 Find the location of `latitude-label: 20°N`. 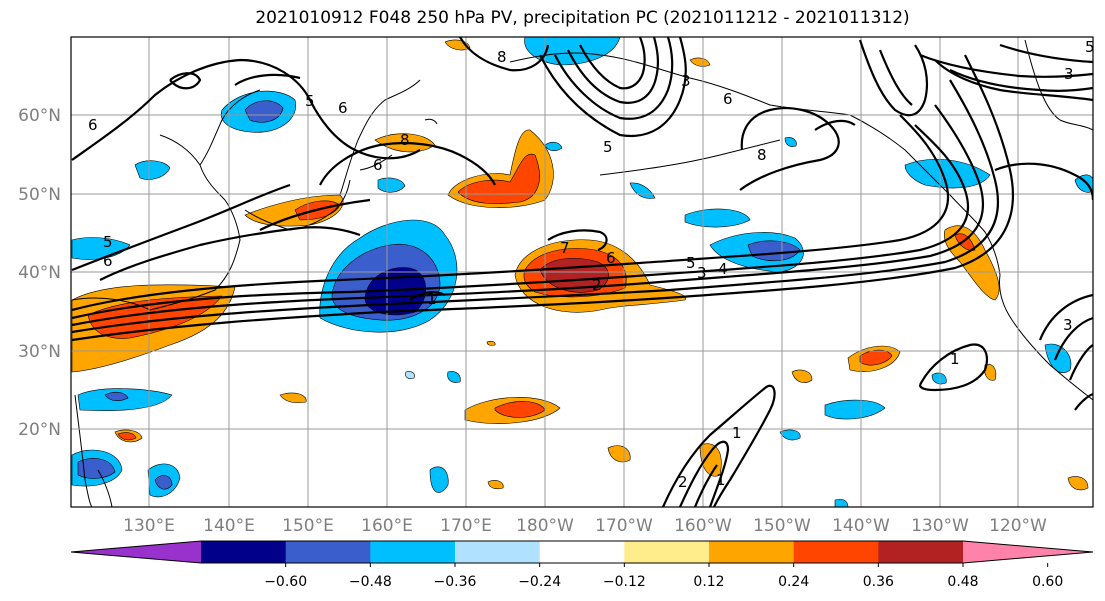

latitude-label: 20°N is located at coordinates (39, 430).